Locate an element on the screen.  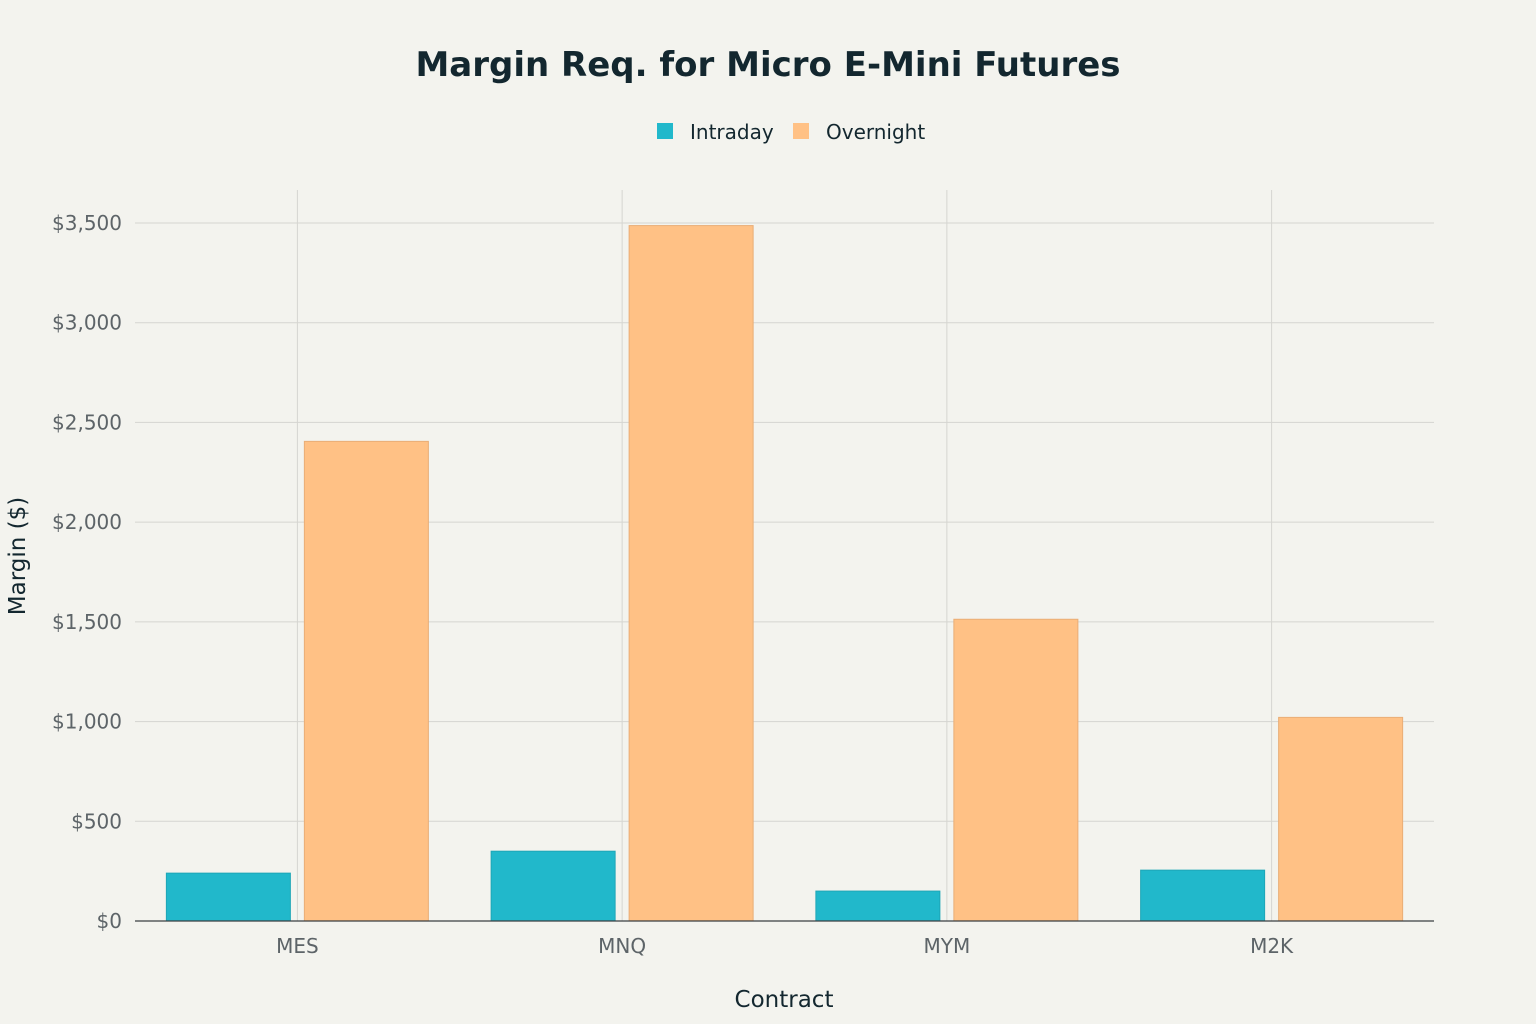
y-tick-label: $1,000 is located at coordinates (87, 722).